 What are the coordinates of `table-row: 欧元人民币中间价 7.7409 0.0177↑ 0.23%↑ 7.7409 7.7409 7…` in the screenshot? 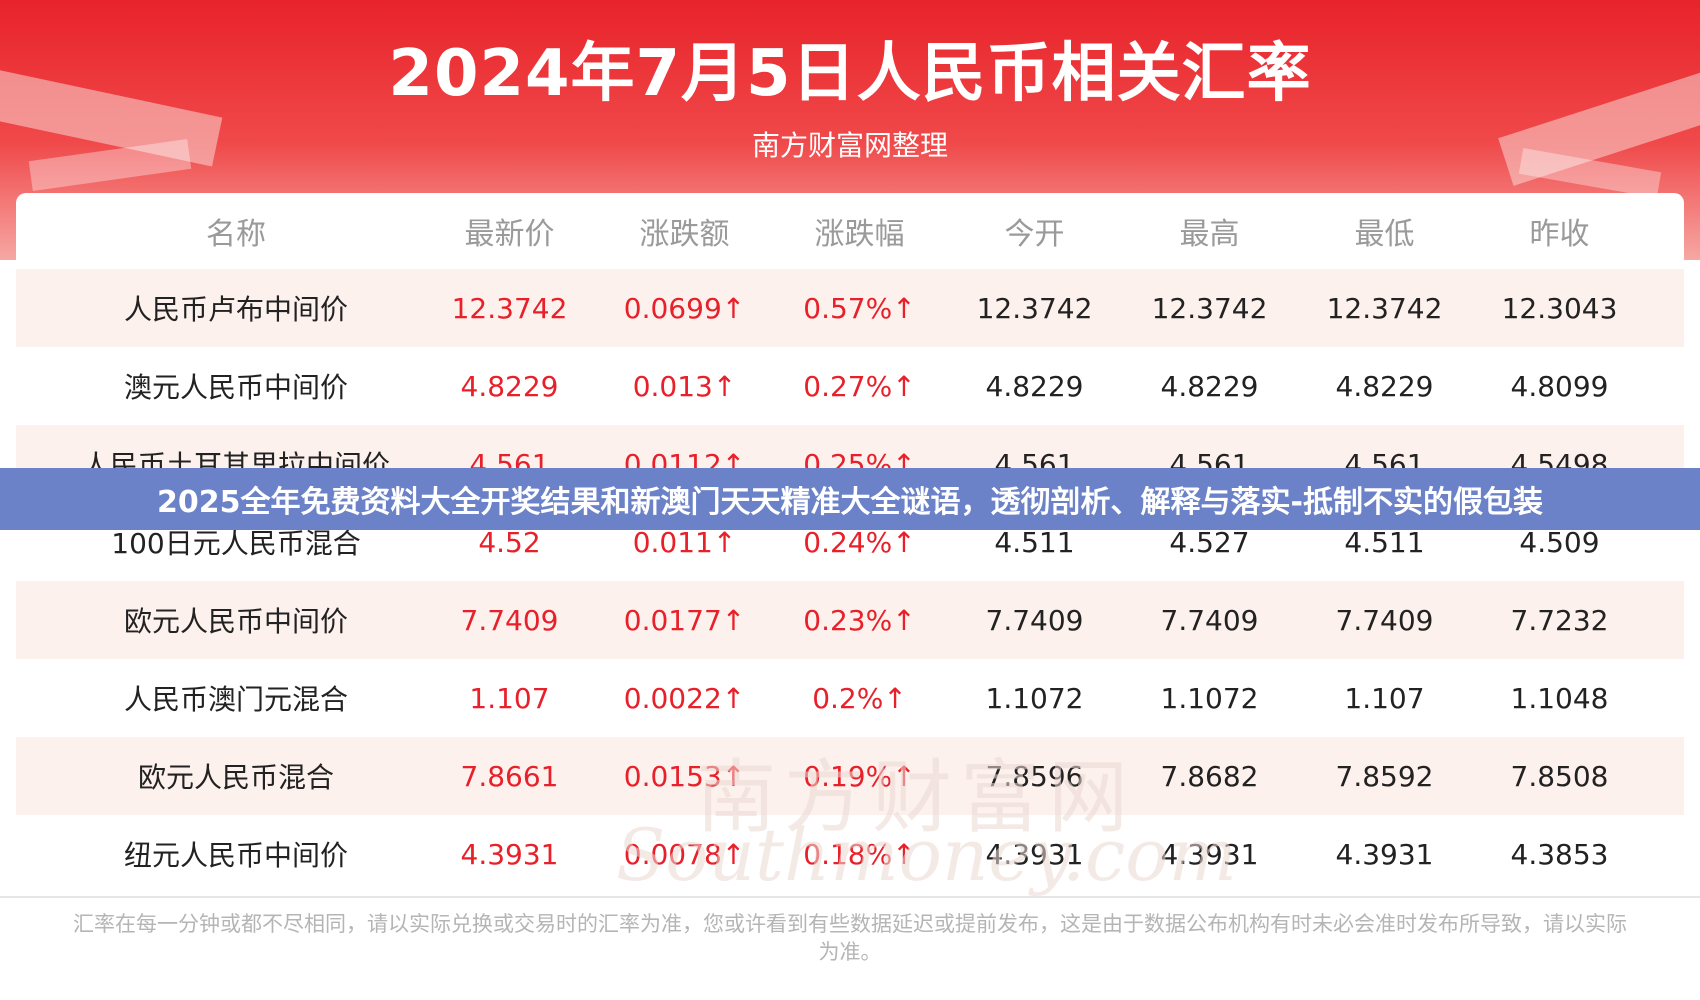 It's located at (850, 620).